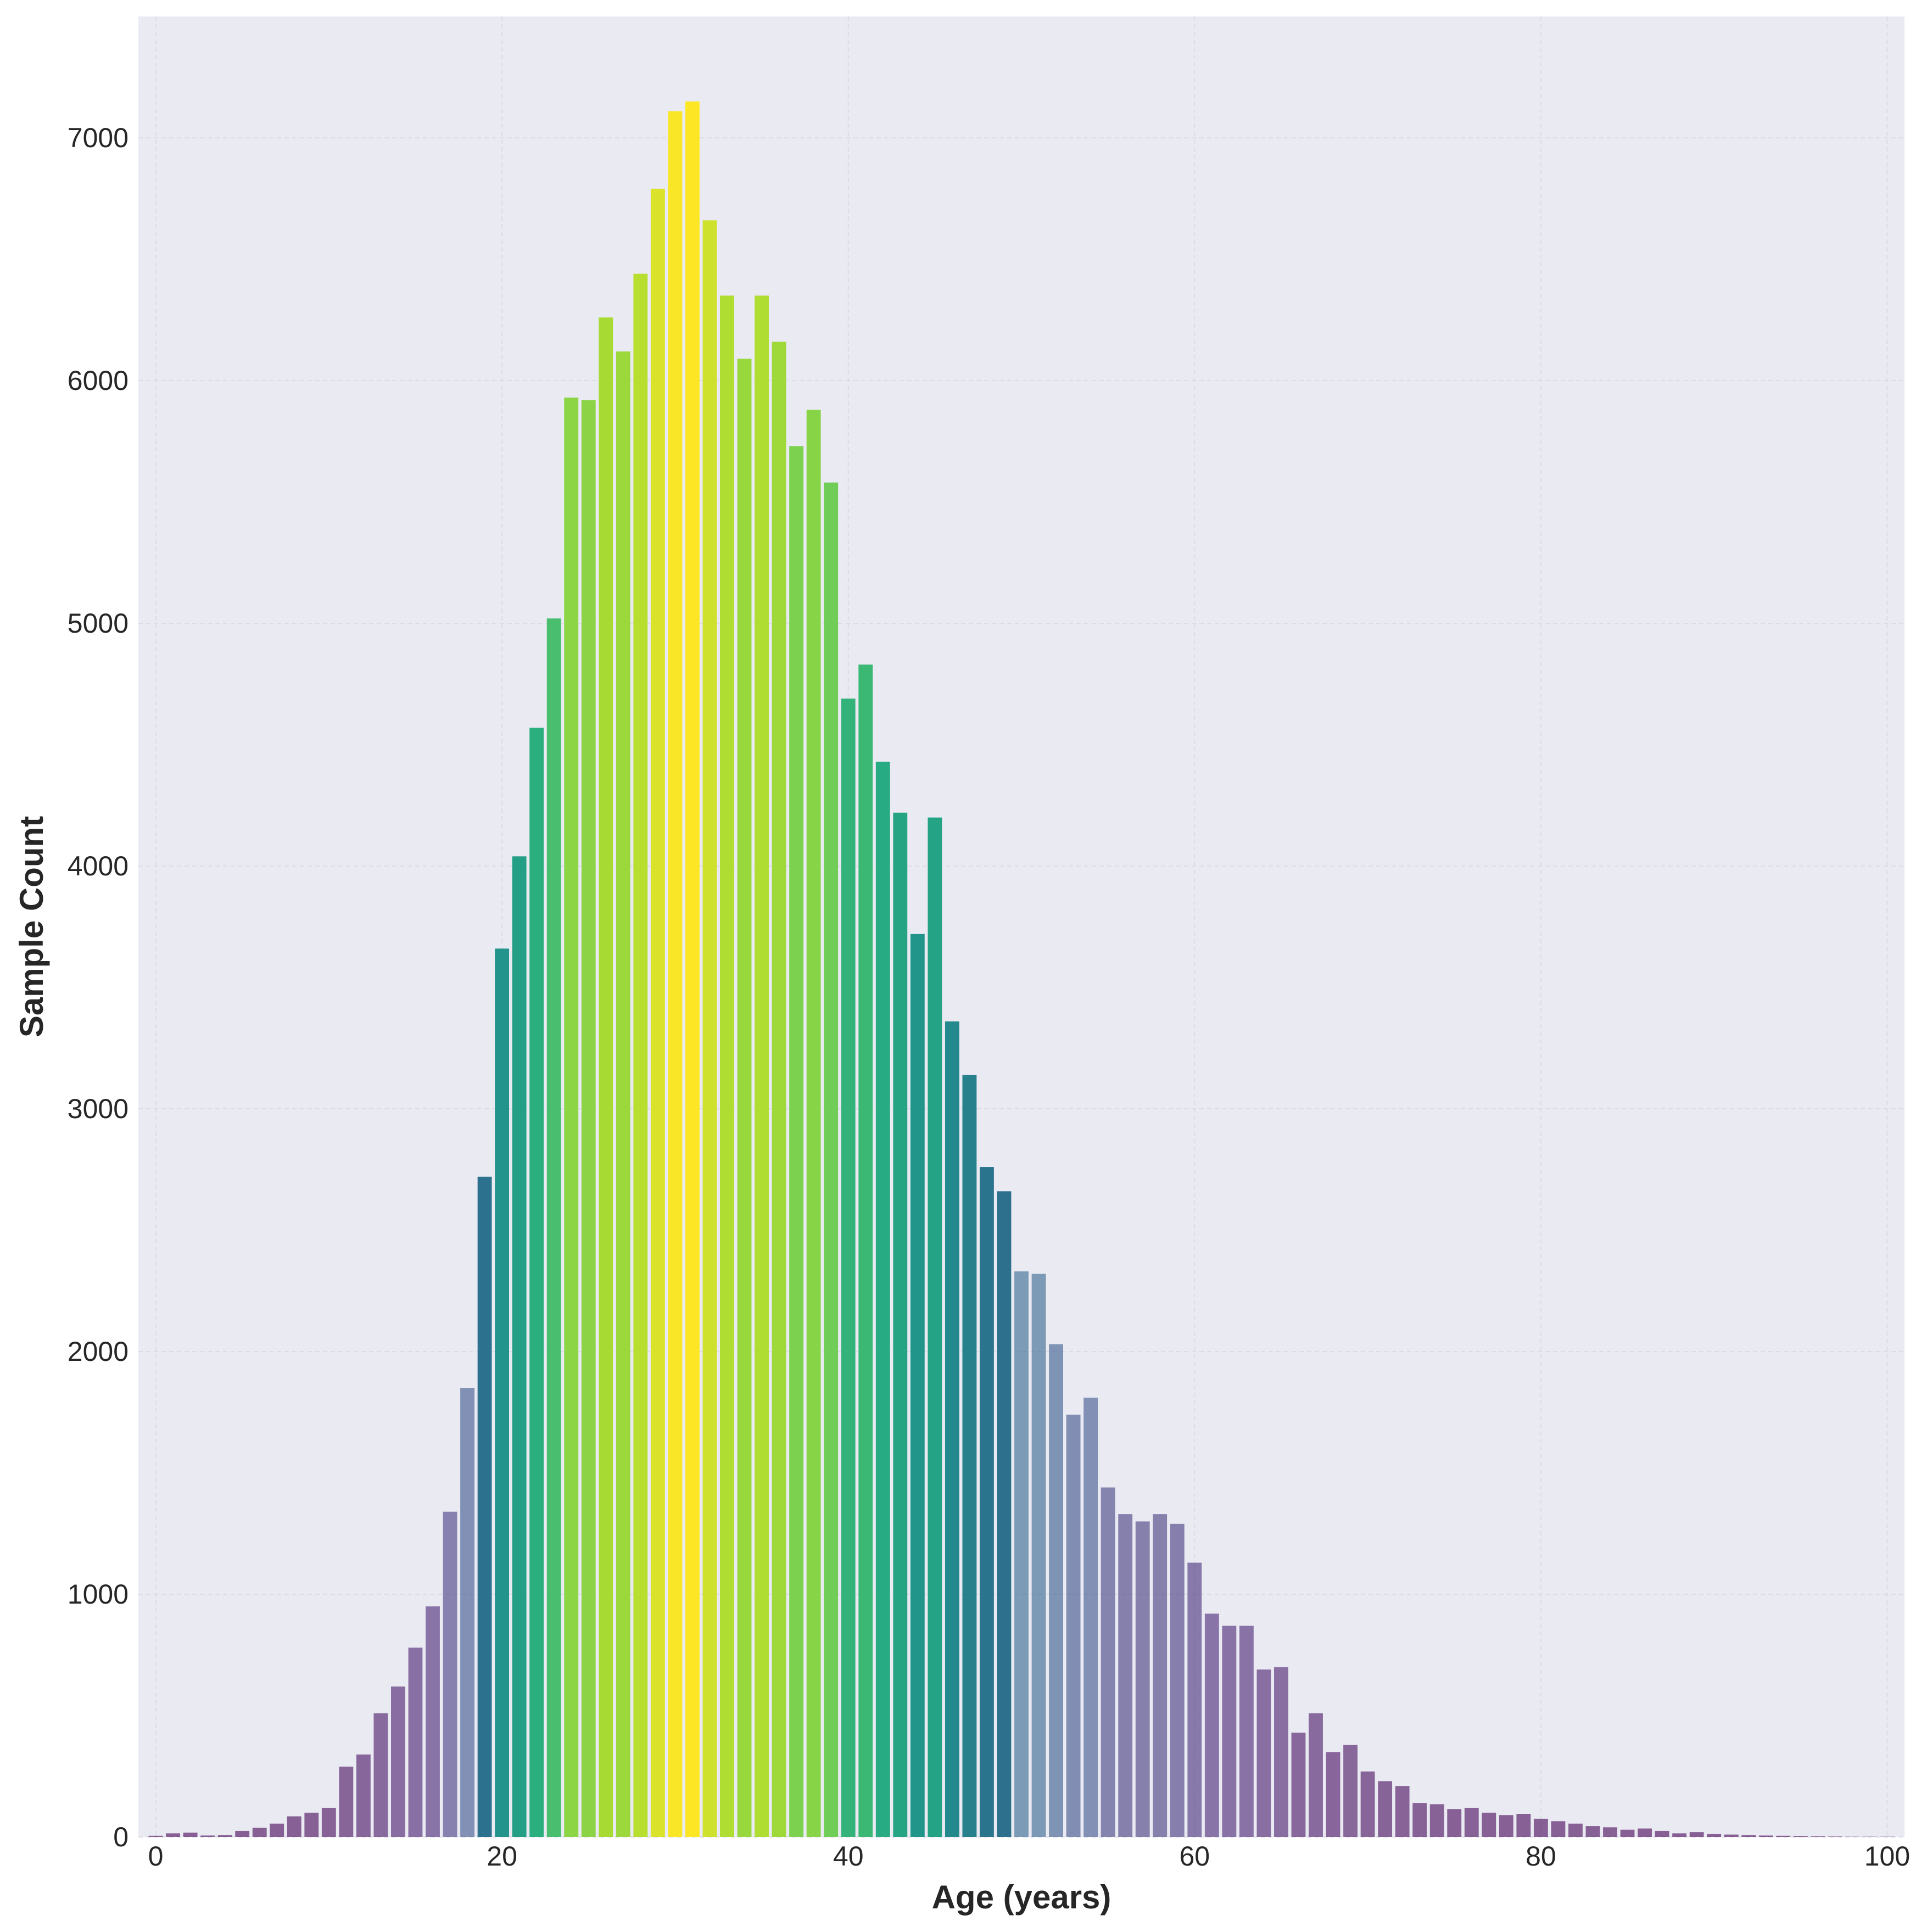  Describe the element at coordinates (31, 926) in the screenshot. I see `y-axis-label: Sample Count` at that location.